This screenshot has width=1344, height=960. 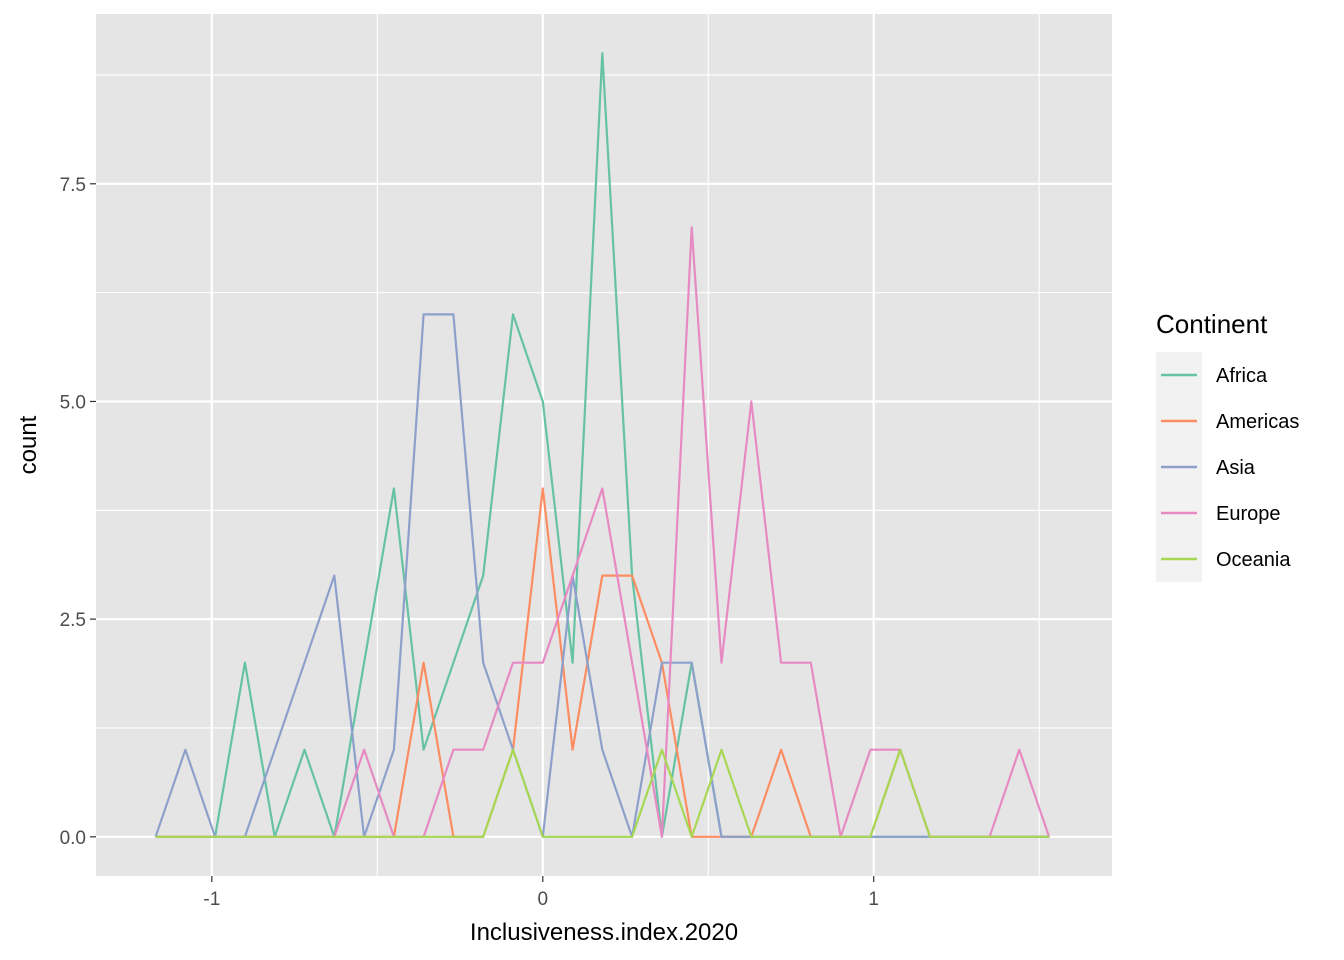 What do you see at coordinates (1248, 514) in the screenshot?
I see `legend-label-europe: Europe` at bounding box center [1248, 514].